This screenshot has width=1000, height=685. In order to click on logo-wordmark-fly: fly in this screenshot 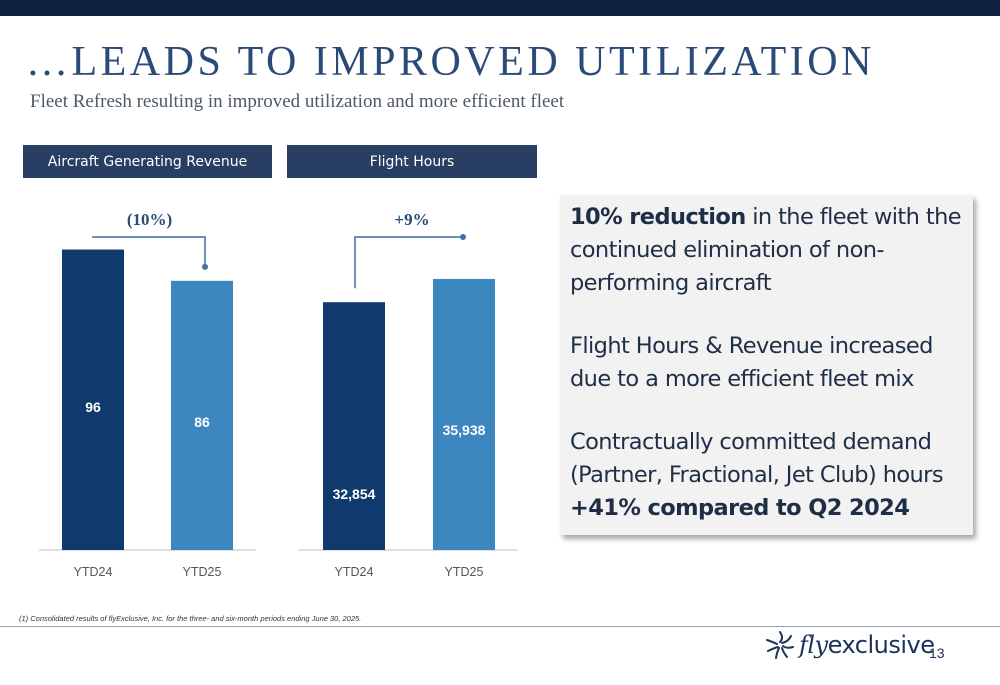, I will do `click(813, 645)`.